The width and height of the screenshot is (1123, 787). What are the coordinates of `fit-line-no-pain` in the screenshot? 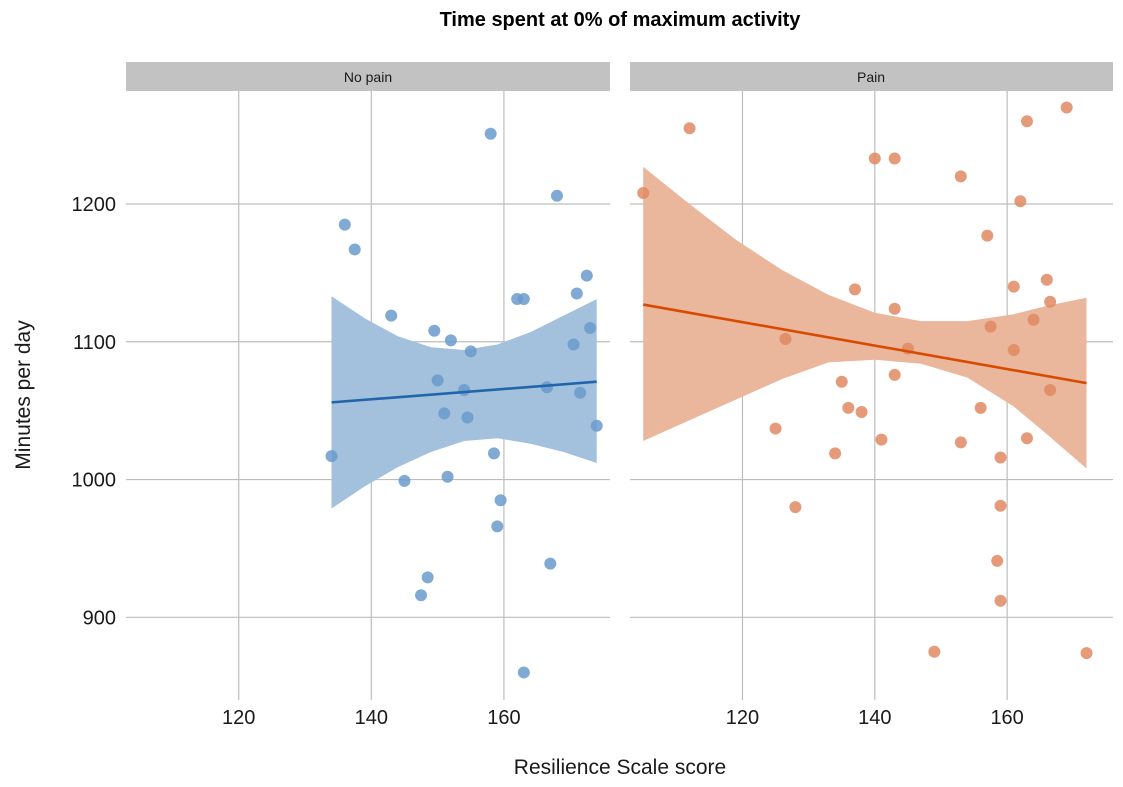 It's located at (464, 392).